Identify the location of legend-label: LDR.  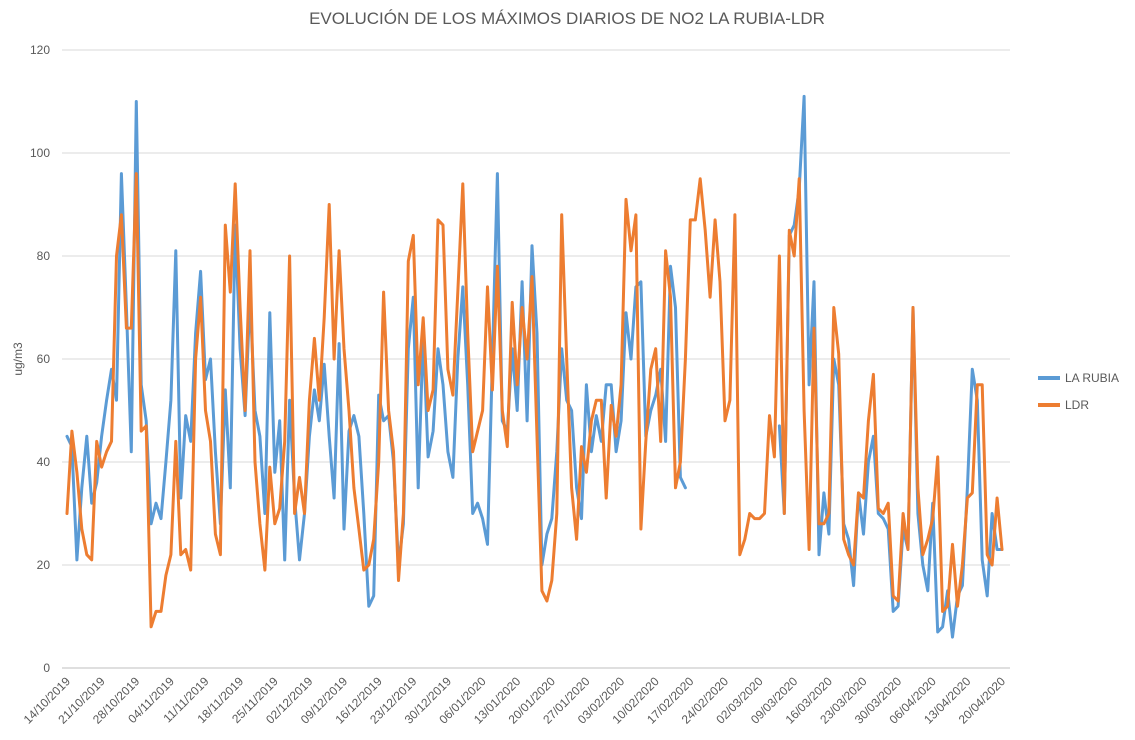
(1077, 405).